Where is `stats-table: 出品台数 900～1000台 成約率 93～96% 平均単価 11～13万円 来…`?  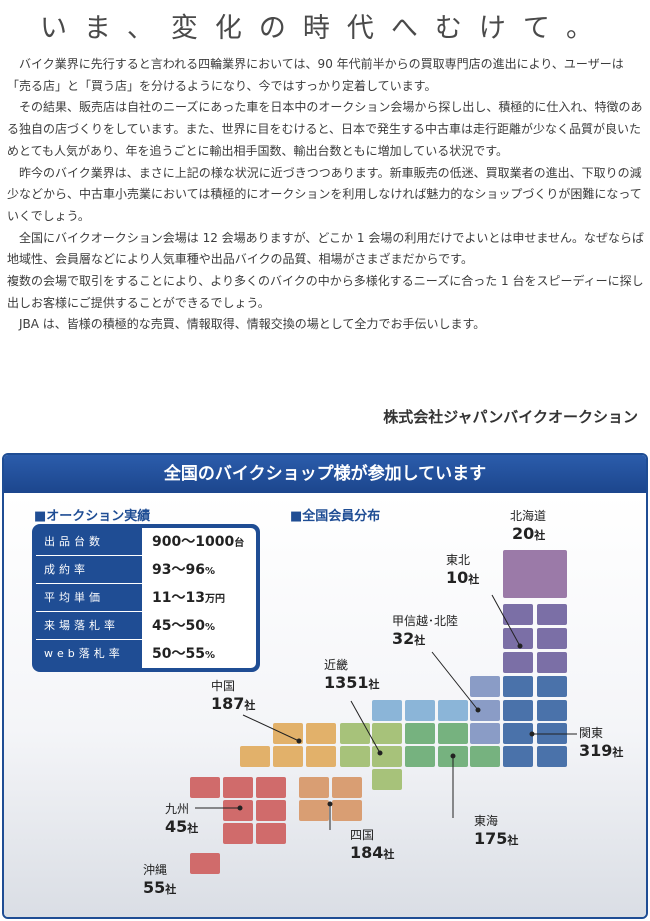 stats-table: 出品台数 900～1000台 成約率 93～96% 平均単価 11～13万円 来… is located at coordinates (146, 598).